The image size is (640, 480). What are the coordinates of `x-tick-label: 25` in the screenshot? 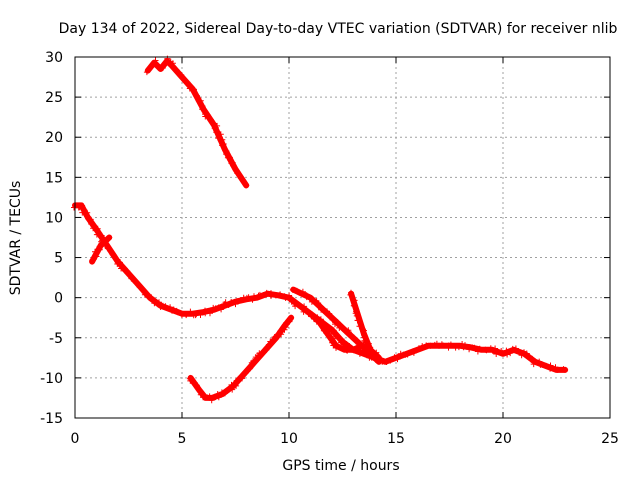 It's located at (610, 439).